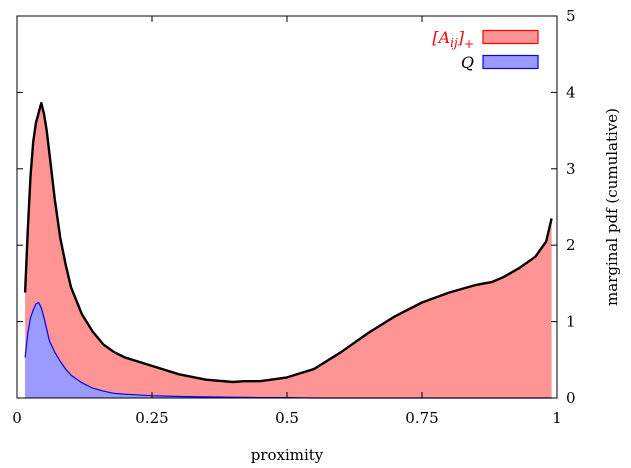 This screenshot has width=631, height=468. I want to click on y-tick-label-5: 5, so click(571, 16).